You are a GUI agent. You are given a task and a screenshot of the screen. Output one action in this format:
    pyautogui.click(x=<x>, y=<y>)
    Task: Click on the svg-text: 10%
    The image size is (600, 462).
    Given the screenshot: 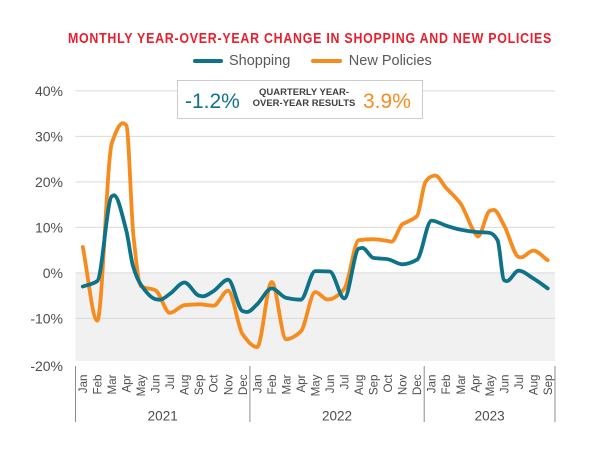 What is the action you would take?
    pyautogui.click(x=49, y=227)
    